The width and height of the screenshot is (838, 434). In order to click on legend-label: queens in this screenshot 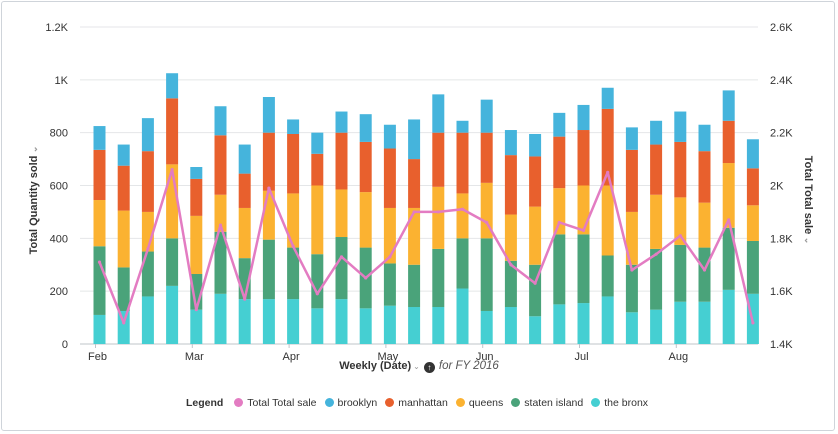, I will do `click(486, 403)`.